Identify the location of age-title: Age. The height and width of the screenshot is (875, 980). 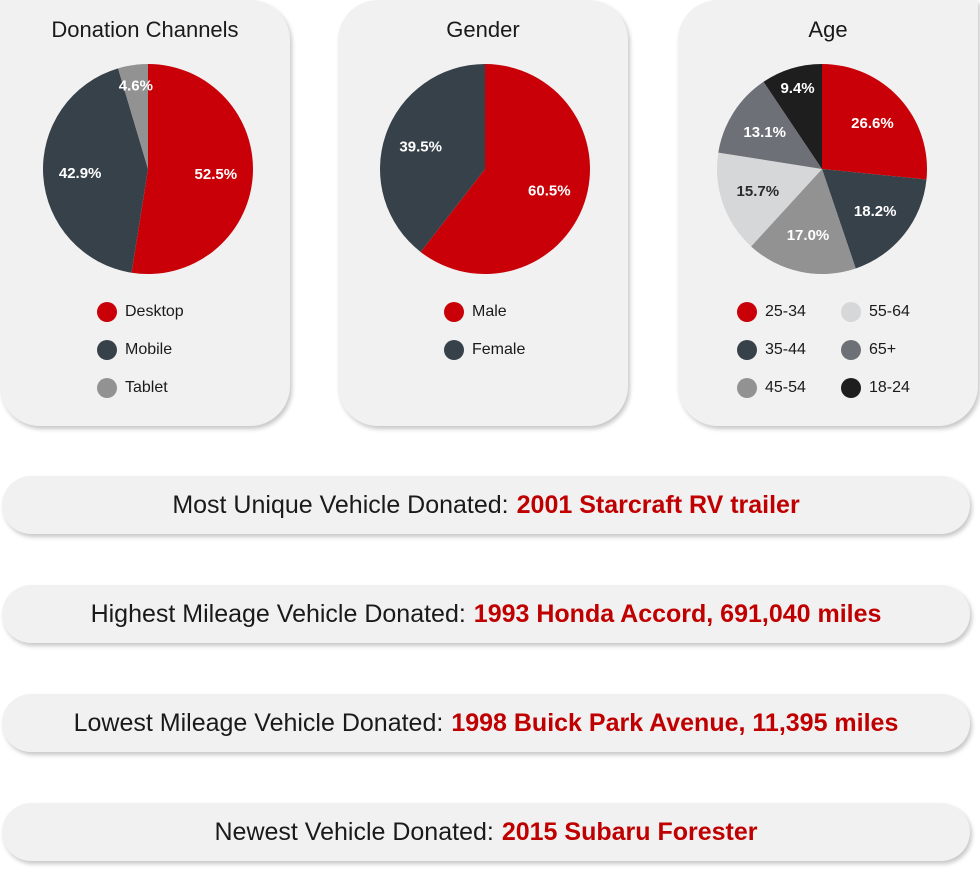
(828, 29).